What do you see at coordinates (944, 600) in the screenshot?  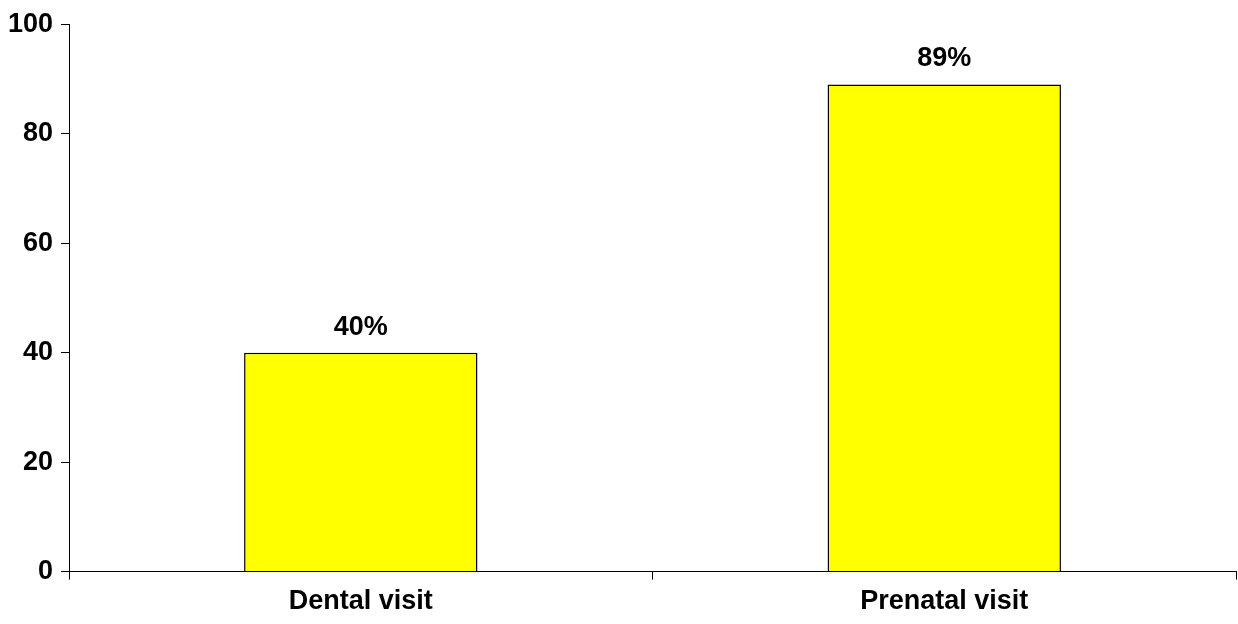 I see `x-tick-label: Prenatal visit` at bounding box center [944, 600].